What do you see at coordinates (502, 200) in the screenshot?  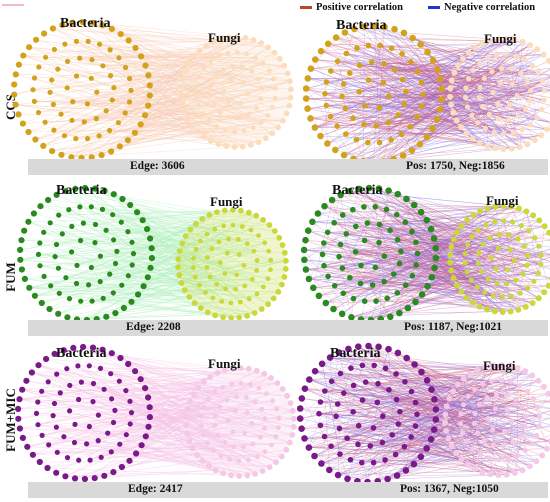 I see `fungi-label-fum-right: Fungi` at bounding box center [502, 200].